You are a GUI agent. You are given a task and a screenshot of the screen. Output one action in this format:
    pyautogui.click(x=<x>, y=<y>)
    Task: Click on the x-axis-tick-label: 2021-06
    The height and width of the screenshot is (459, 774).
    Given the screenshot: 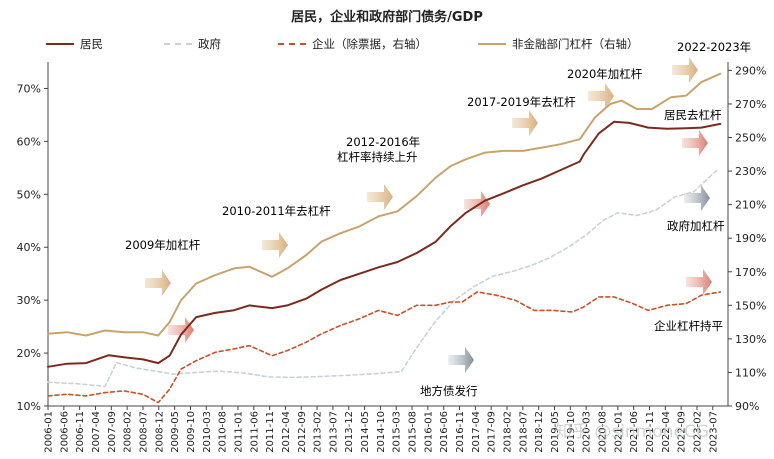 What is the action you would take?
    pyautogui.click(x=634, y=432)
    